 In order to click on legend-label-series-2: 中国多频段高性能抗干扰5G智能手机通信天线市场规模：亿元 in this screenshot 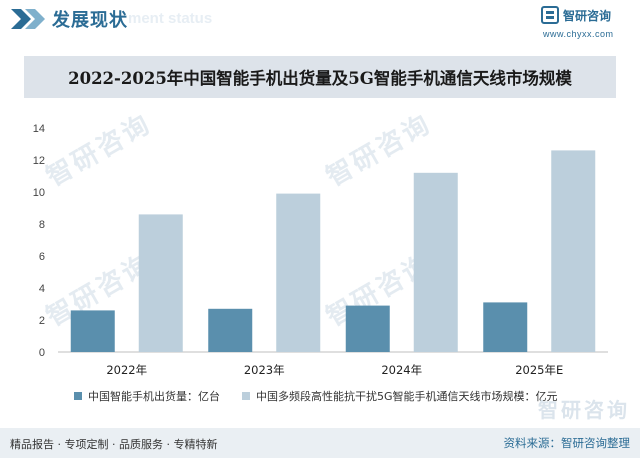, I will do `click(407, 396)`.